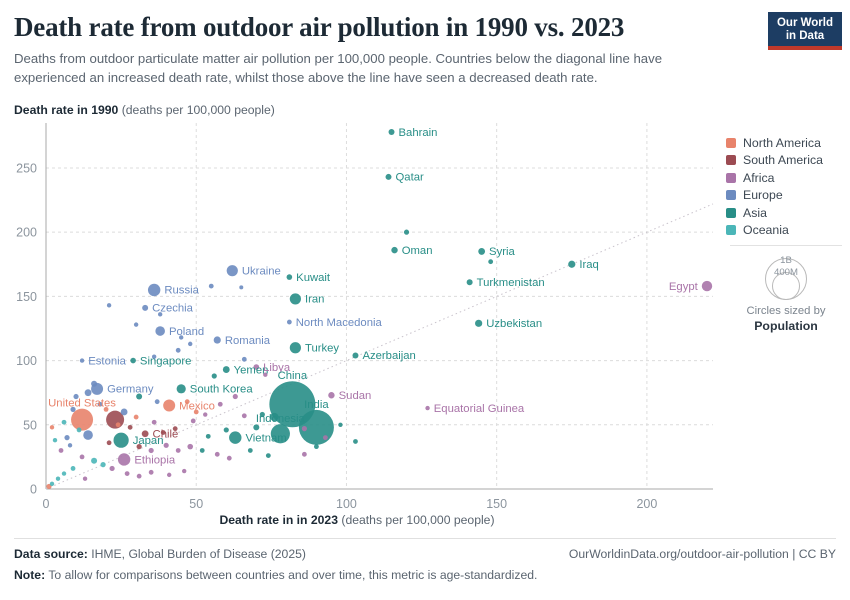  I want to click on legend-item-south-america: South America, so click(786, 161).